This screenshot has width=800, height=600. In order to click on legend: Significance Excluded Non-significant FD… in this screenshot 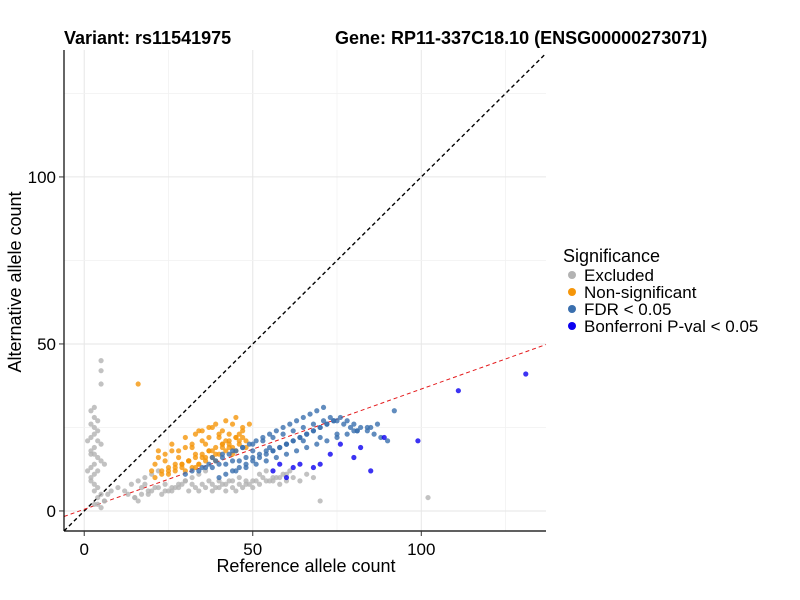, I will do `click(660, 291)`.